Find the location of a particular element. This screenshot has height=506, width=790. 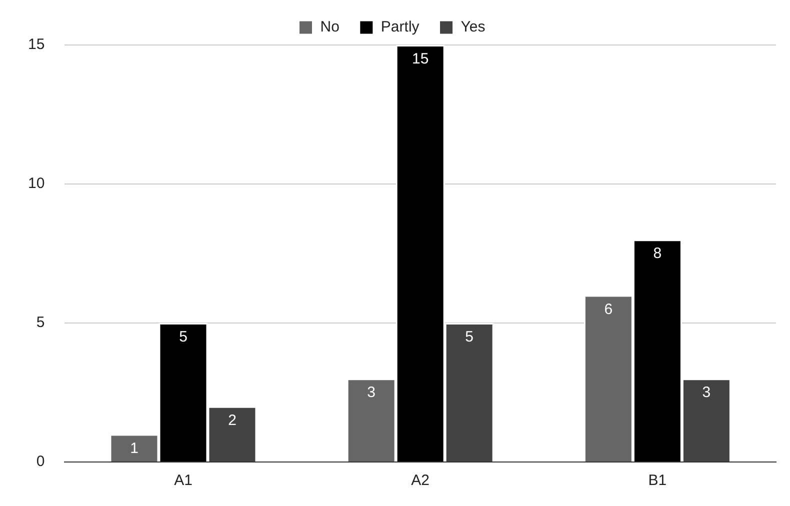

data-label: 6 is located at coordinates (608, 309).